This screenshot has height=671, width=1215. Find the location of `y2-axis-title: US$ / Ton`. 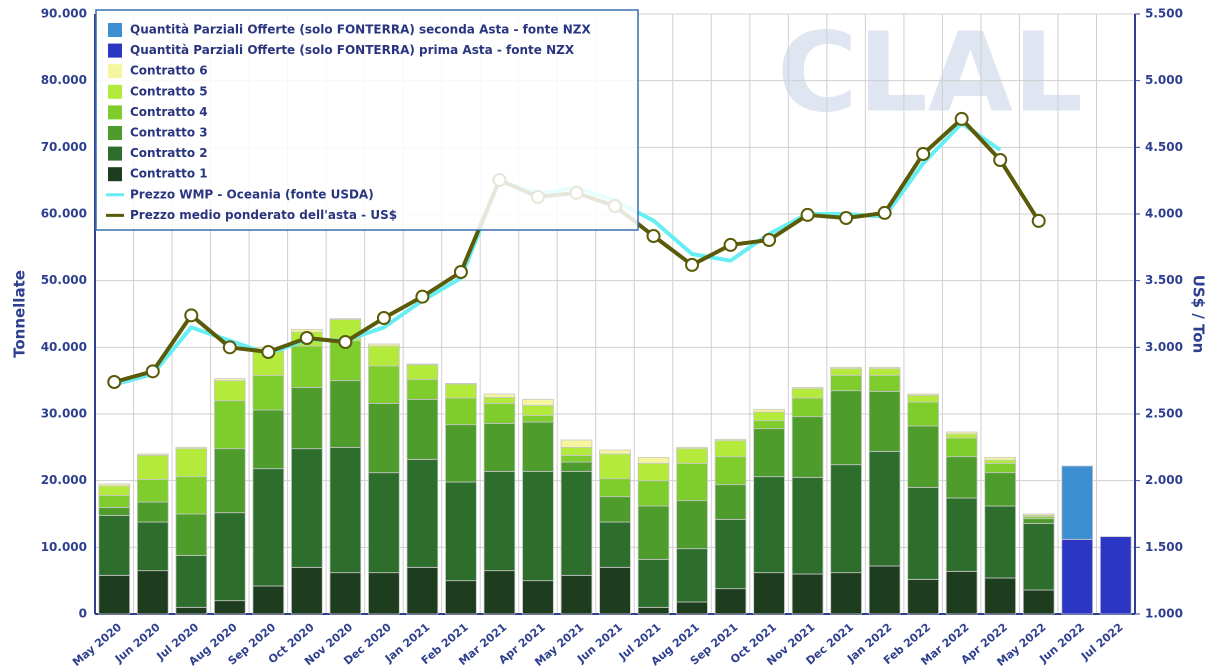

y2-axis-title: US$ / Ton is located at coordinates (1199, 314).